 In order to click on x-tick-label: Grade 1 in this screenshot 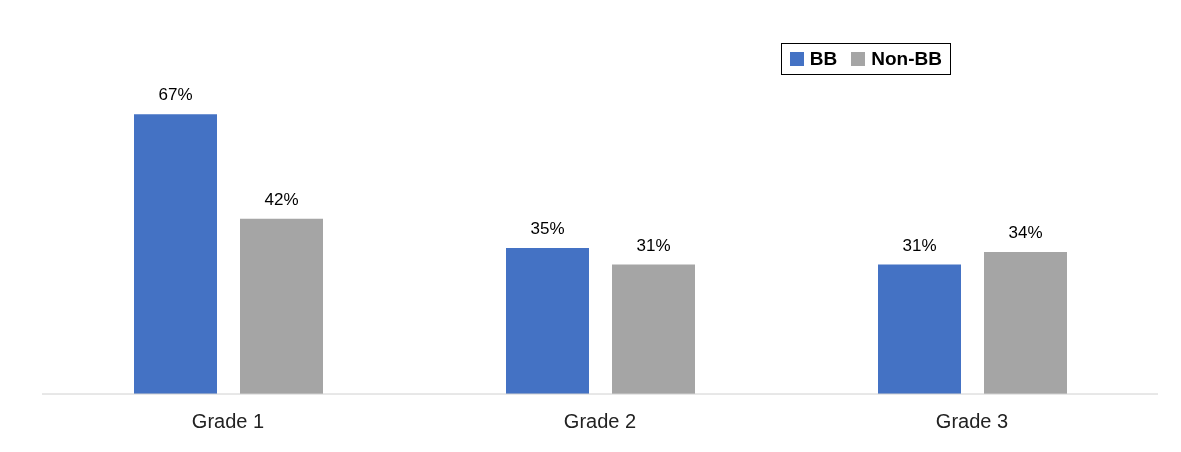, I will do `click(228, 421)`.